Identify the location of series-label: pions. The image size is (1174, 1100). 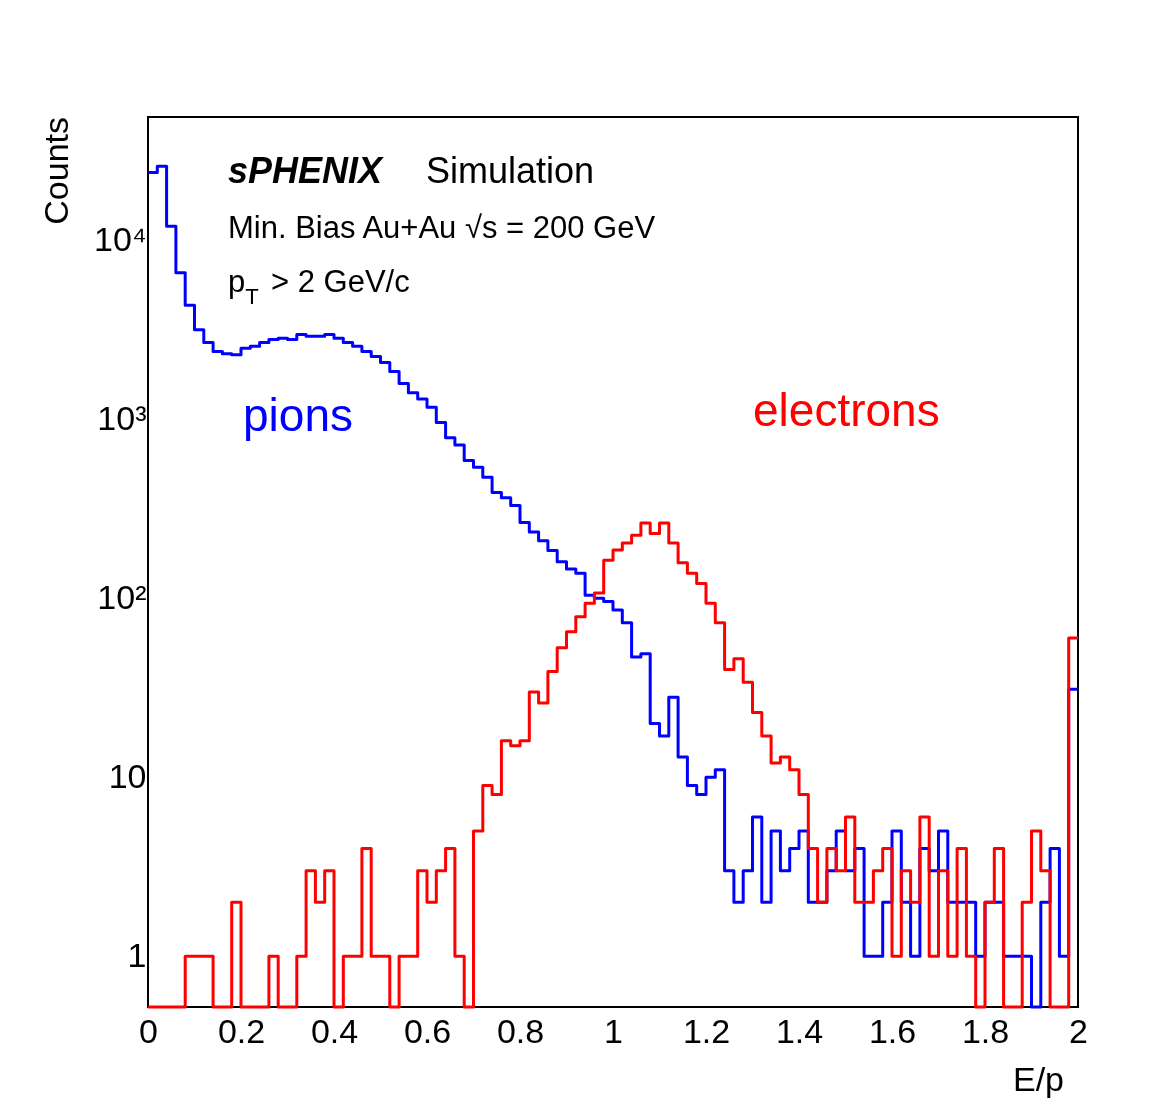
(298, 415).